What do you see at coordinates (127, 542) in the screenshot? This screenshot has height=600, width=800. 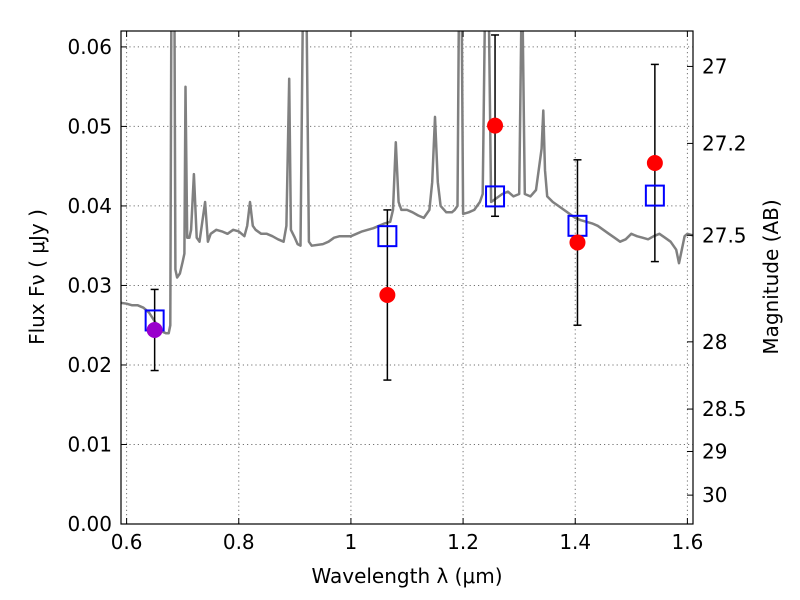 I see `x-tick-label: 0.6` at bounding box center [127, 542].